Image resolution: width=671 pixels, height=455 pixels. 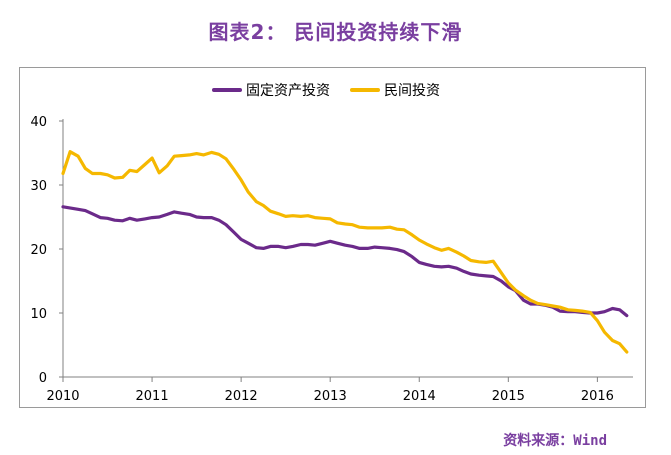 What do you see at coordinates (335, 32) in the screenshot?
I see `chart-title: 图表2： 民间投资持续下滑` at bounding box center [335, 32].